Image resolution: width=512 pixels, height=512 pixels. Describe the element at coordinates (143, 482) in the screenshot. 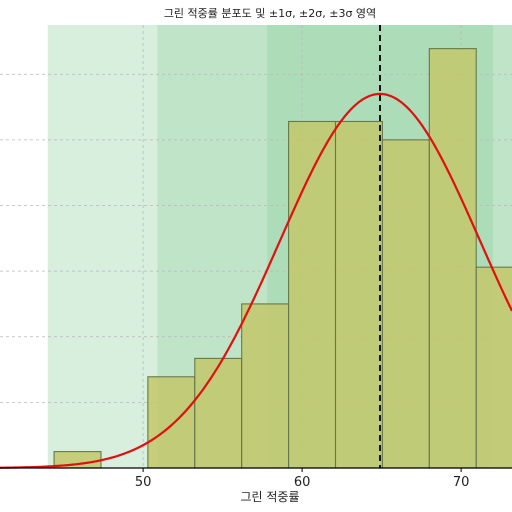

I see `x-tick-label: 50` at that location.